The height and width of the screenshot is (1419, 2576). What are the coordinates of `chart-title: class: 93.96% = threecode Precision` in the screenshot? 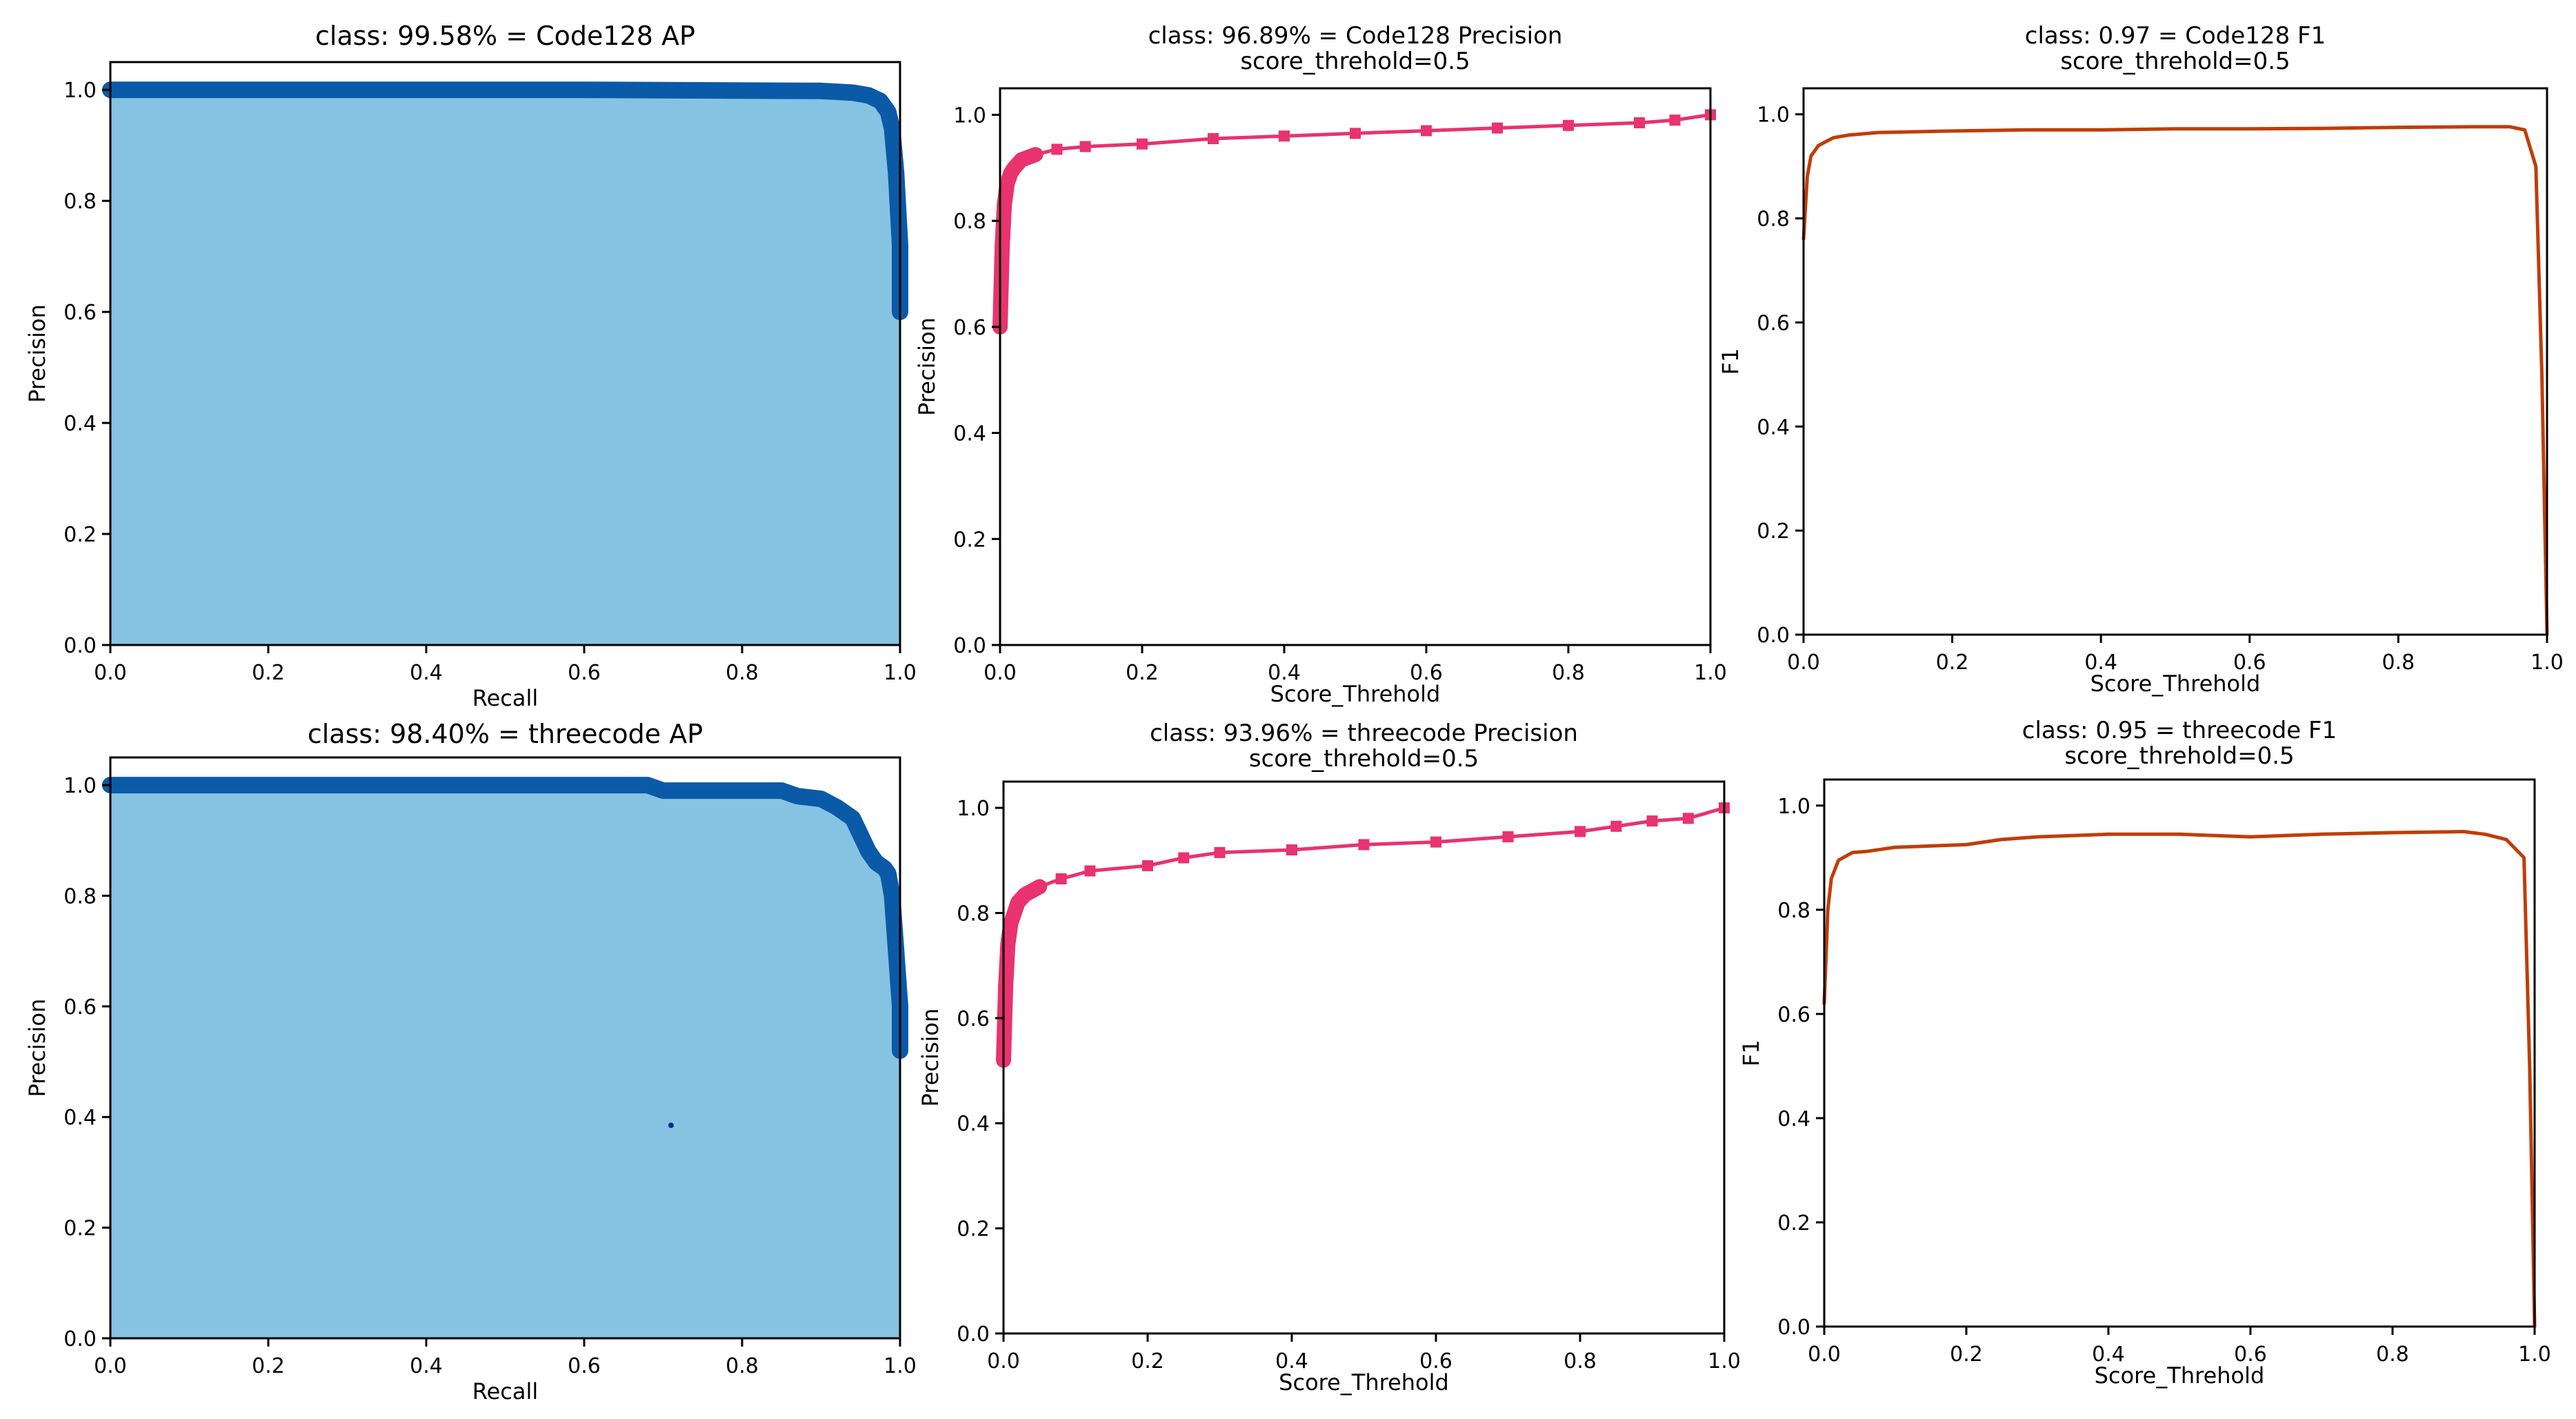 It's located at (1364, 733).